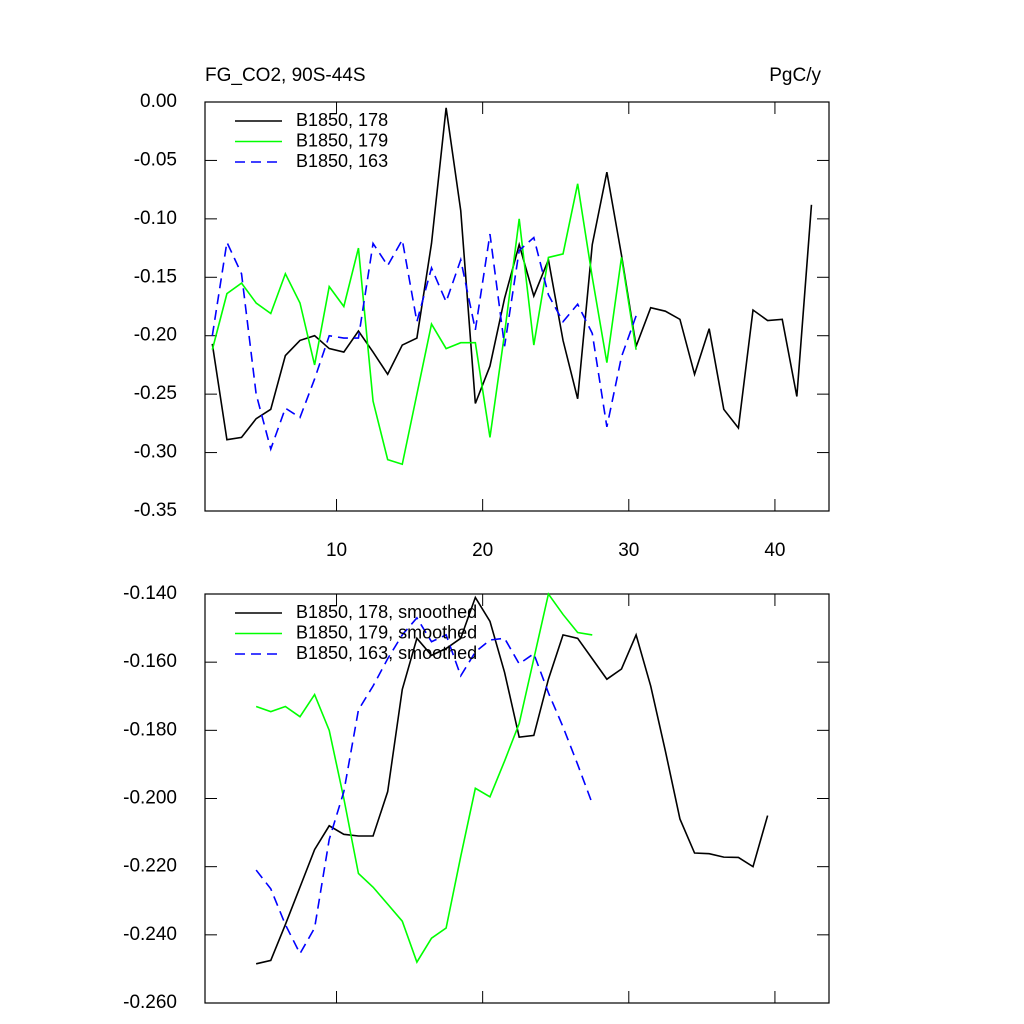  What do you see at coordinates (386, 612) in the screenshot?
I see `legend-label: B1850, 178, smoothed` at bounding box center [386, 612].